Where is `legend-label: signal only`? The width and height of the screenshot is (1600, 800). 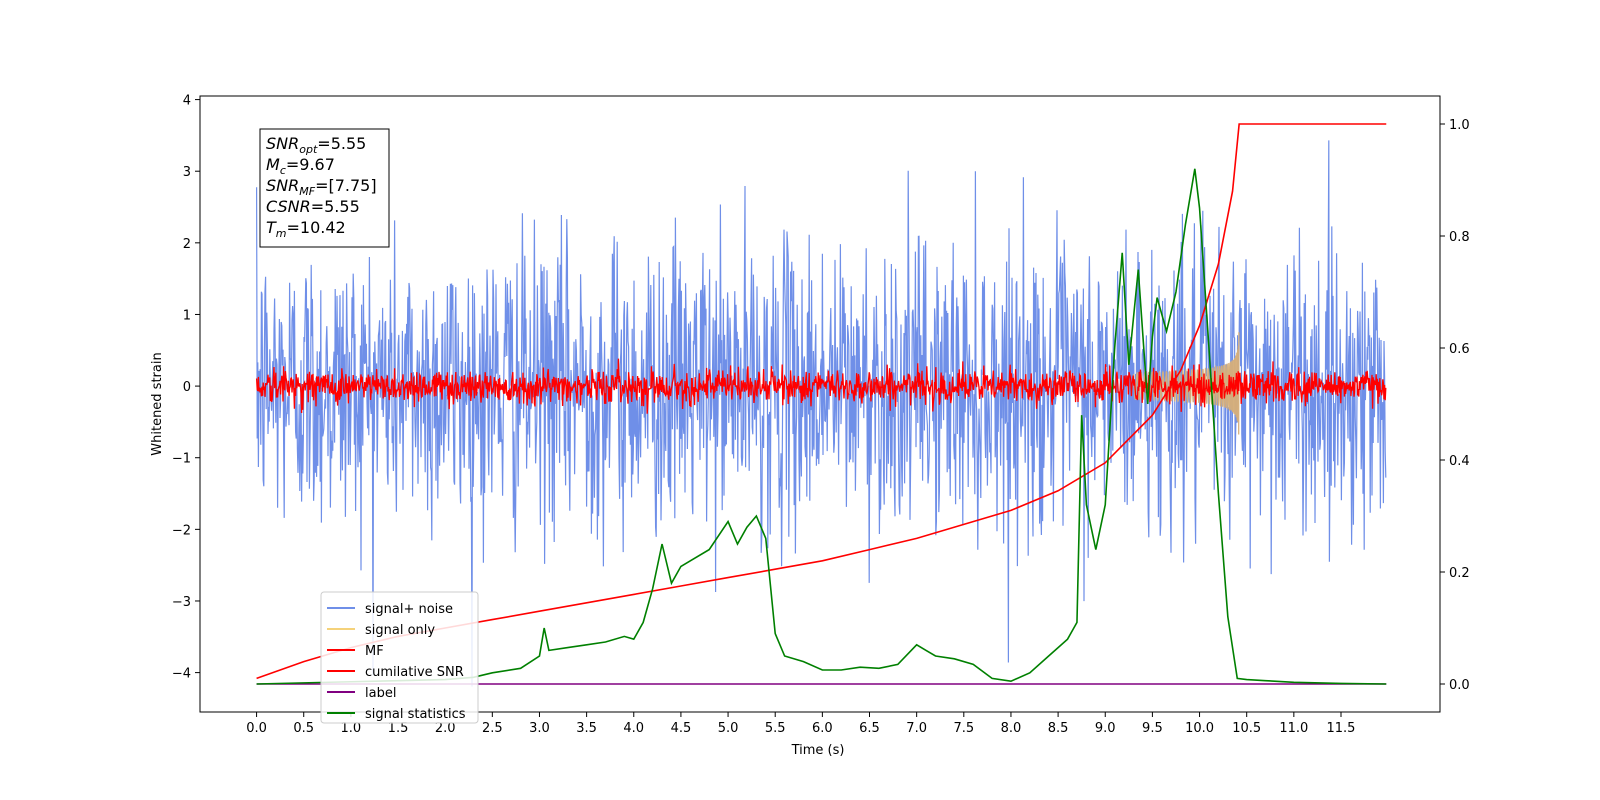
legend-label: signal only is located at coordinates (400, 630).